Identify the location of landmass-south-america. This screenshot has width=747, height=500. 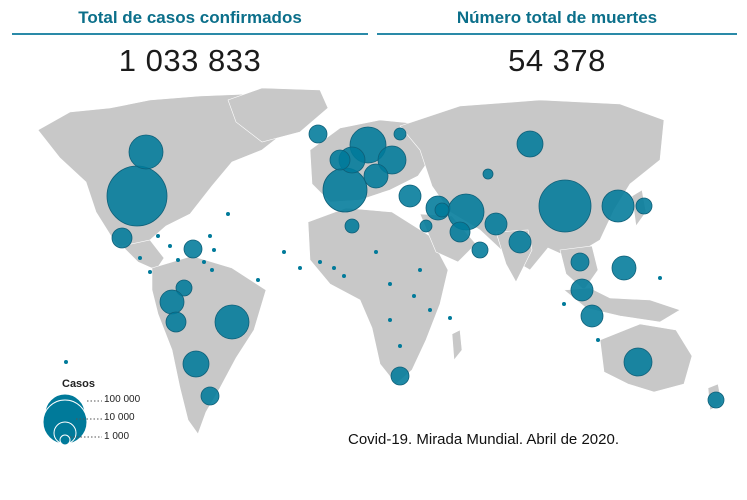
(209, 345).